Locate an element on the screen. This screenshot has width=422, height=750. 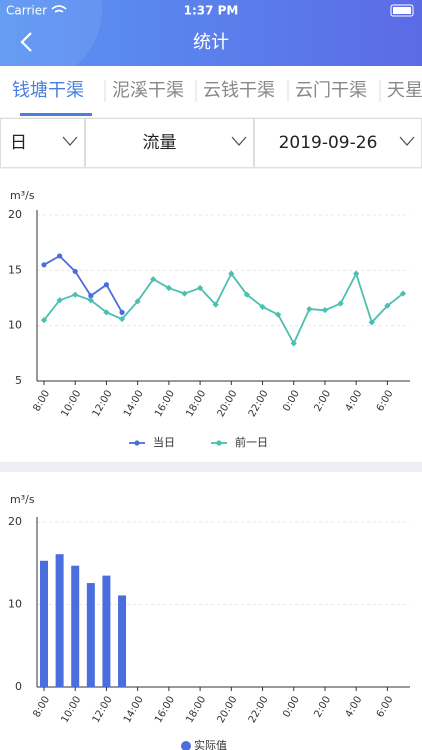
tab: 泥溪干渠 is located at coordinates (148, 90).